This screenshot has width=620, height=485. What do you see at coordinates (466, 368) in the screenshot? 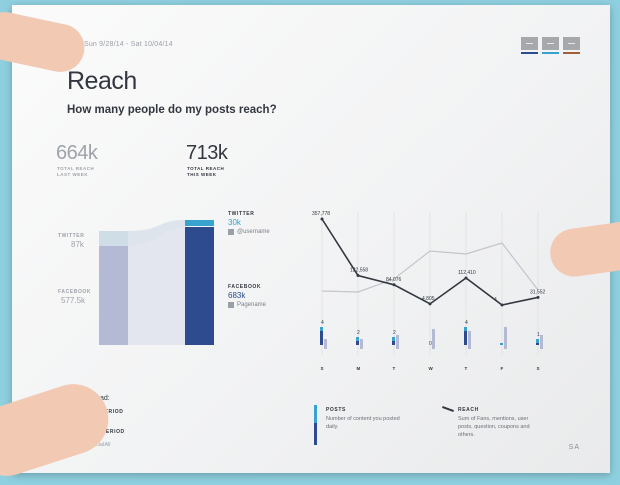
I see `day-label-4: T` at bounding box center [466, 368].